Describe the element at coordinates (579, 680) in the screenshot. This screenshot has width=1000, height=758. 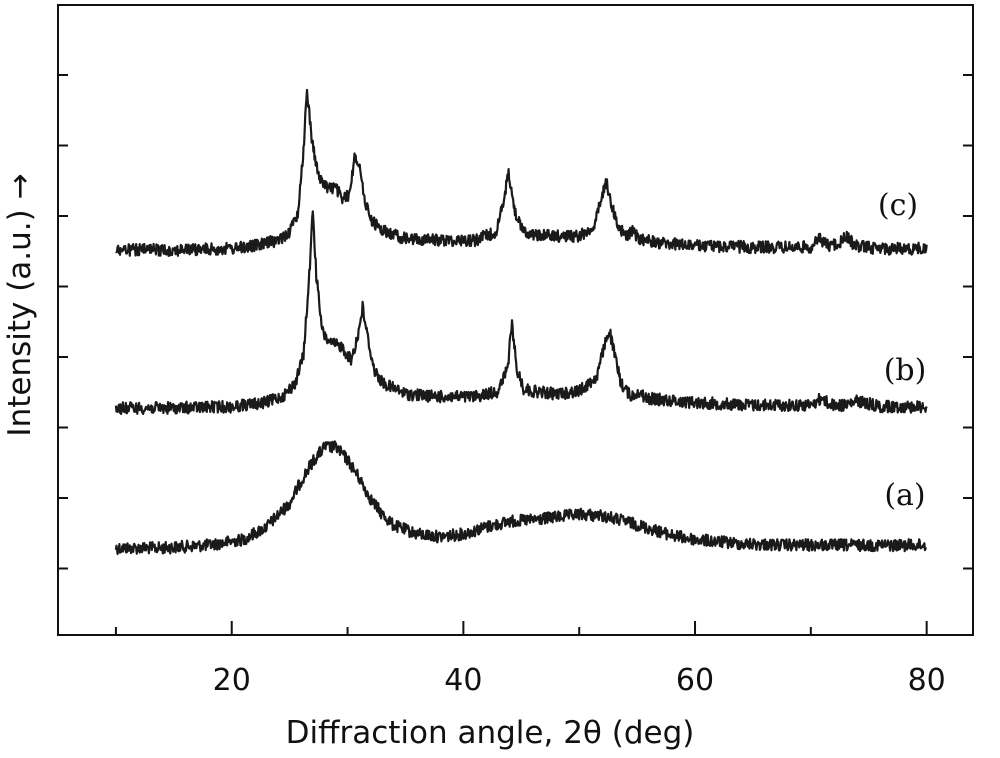
I see `x-axis-tick-labels: 20 40 60 80` at that location.